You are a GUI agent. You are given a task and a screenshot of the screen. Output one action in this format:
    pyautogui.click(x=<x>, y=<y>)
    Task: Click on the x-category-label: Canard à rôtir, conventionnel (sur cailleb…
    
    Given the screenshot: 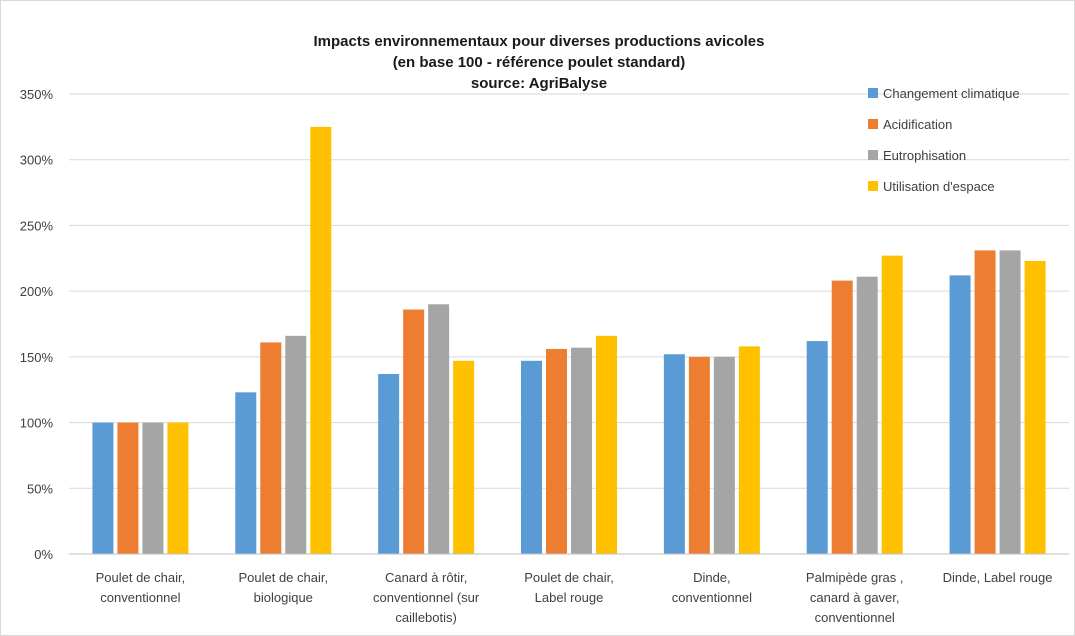 What is the action you would take?
    pyautogui.click(x=426, y=597)
    